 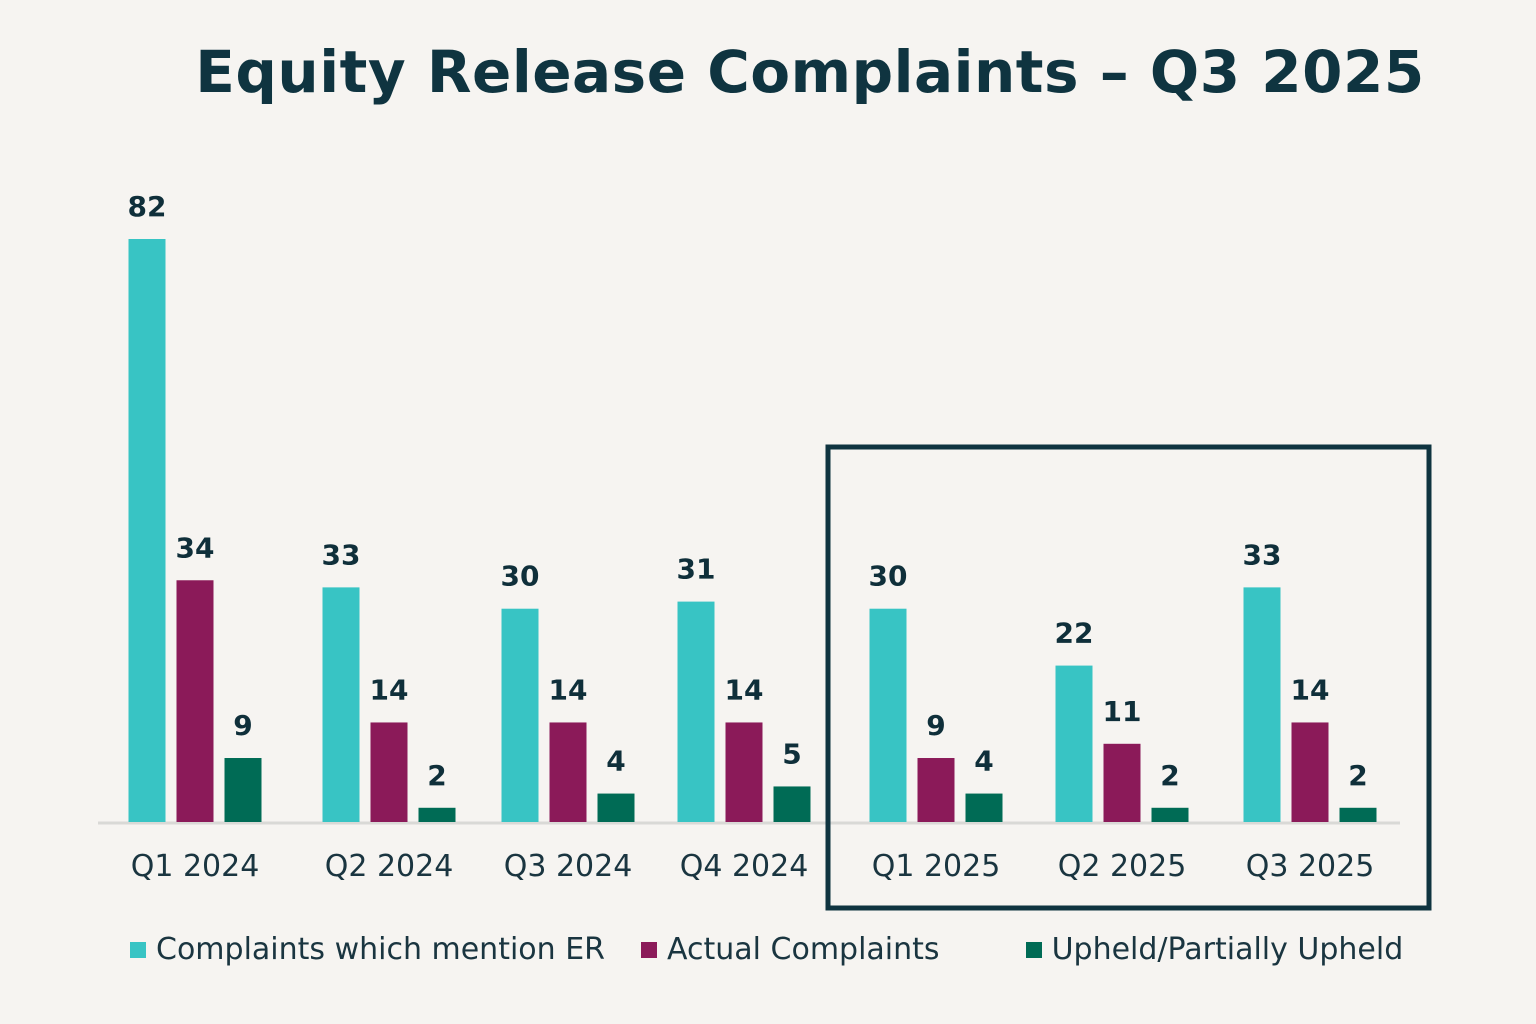 I want to click on legend-label: Actual Complaints, so click(x=803, y=949).